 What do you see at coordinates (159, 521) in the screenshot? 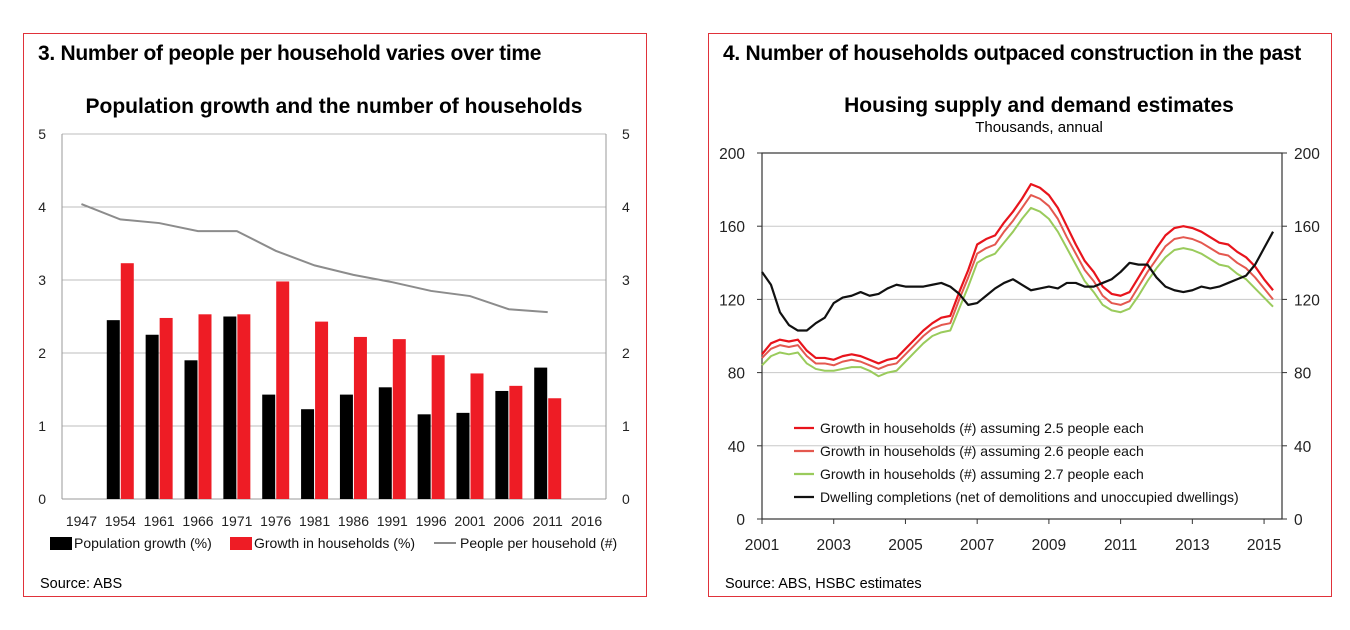
I see `x-tick-label: 1961` at bounding box center [159, 521].